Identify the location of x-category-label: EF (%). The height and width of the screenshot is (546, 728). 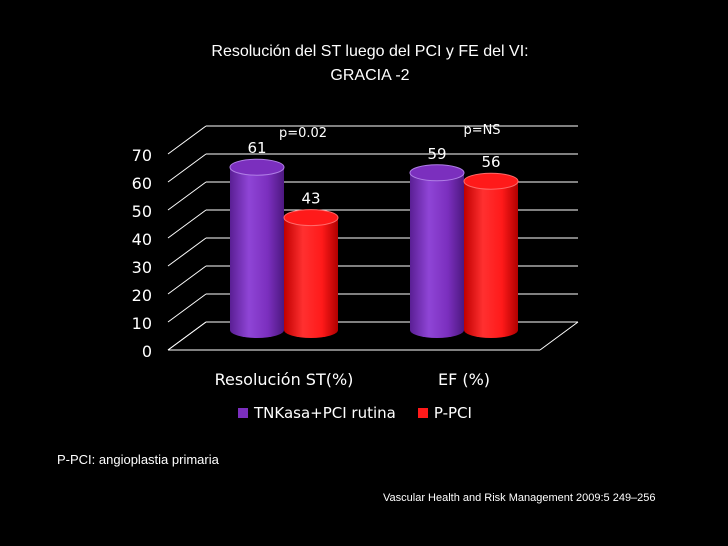
(464, 379).